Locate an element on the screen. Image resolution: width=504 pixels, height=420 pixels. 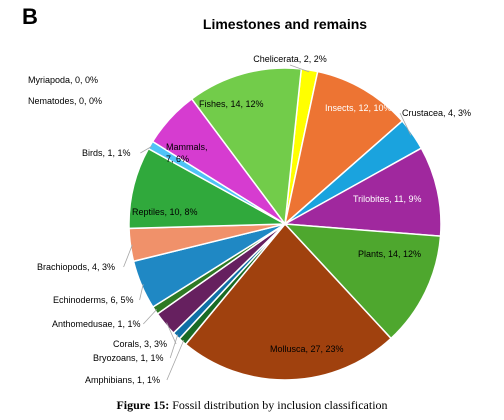
chart-title: Limestones and remains is located at coordinates (285, 24).